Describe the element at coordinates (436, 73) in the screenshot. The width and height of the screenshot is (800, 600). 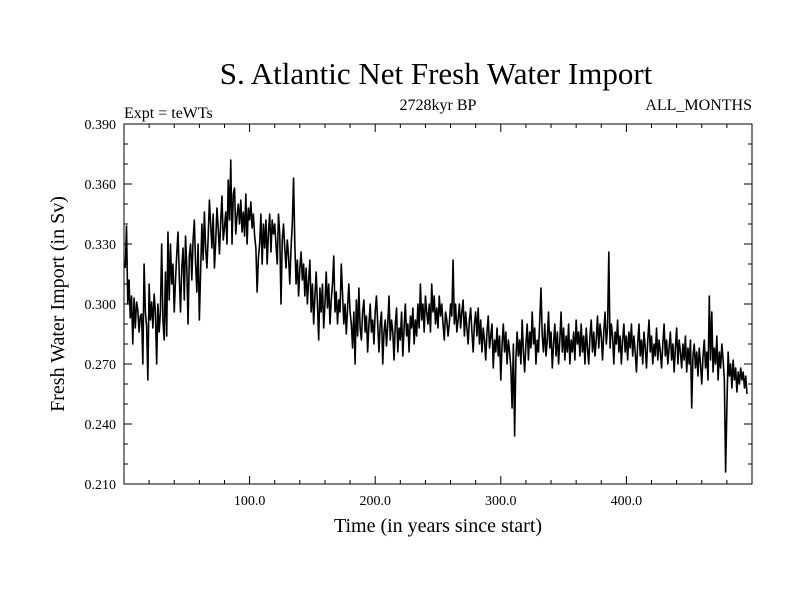
I see `chart-title: S. Atlantic Net Fresh Water Import` at that location.